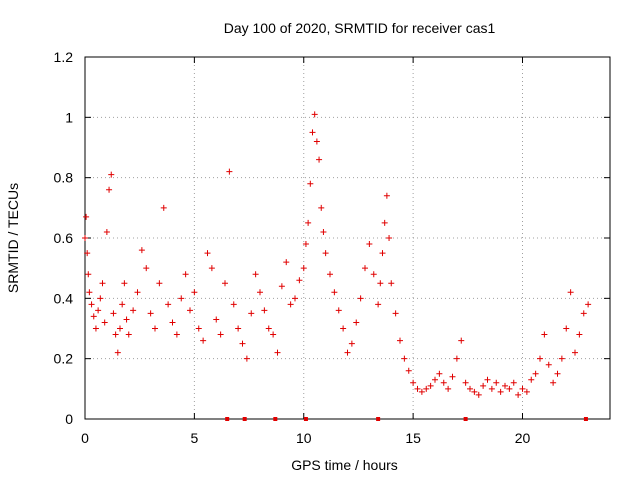  I want to click on y-tick-label: 0, so click(69, 419).